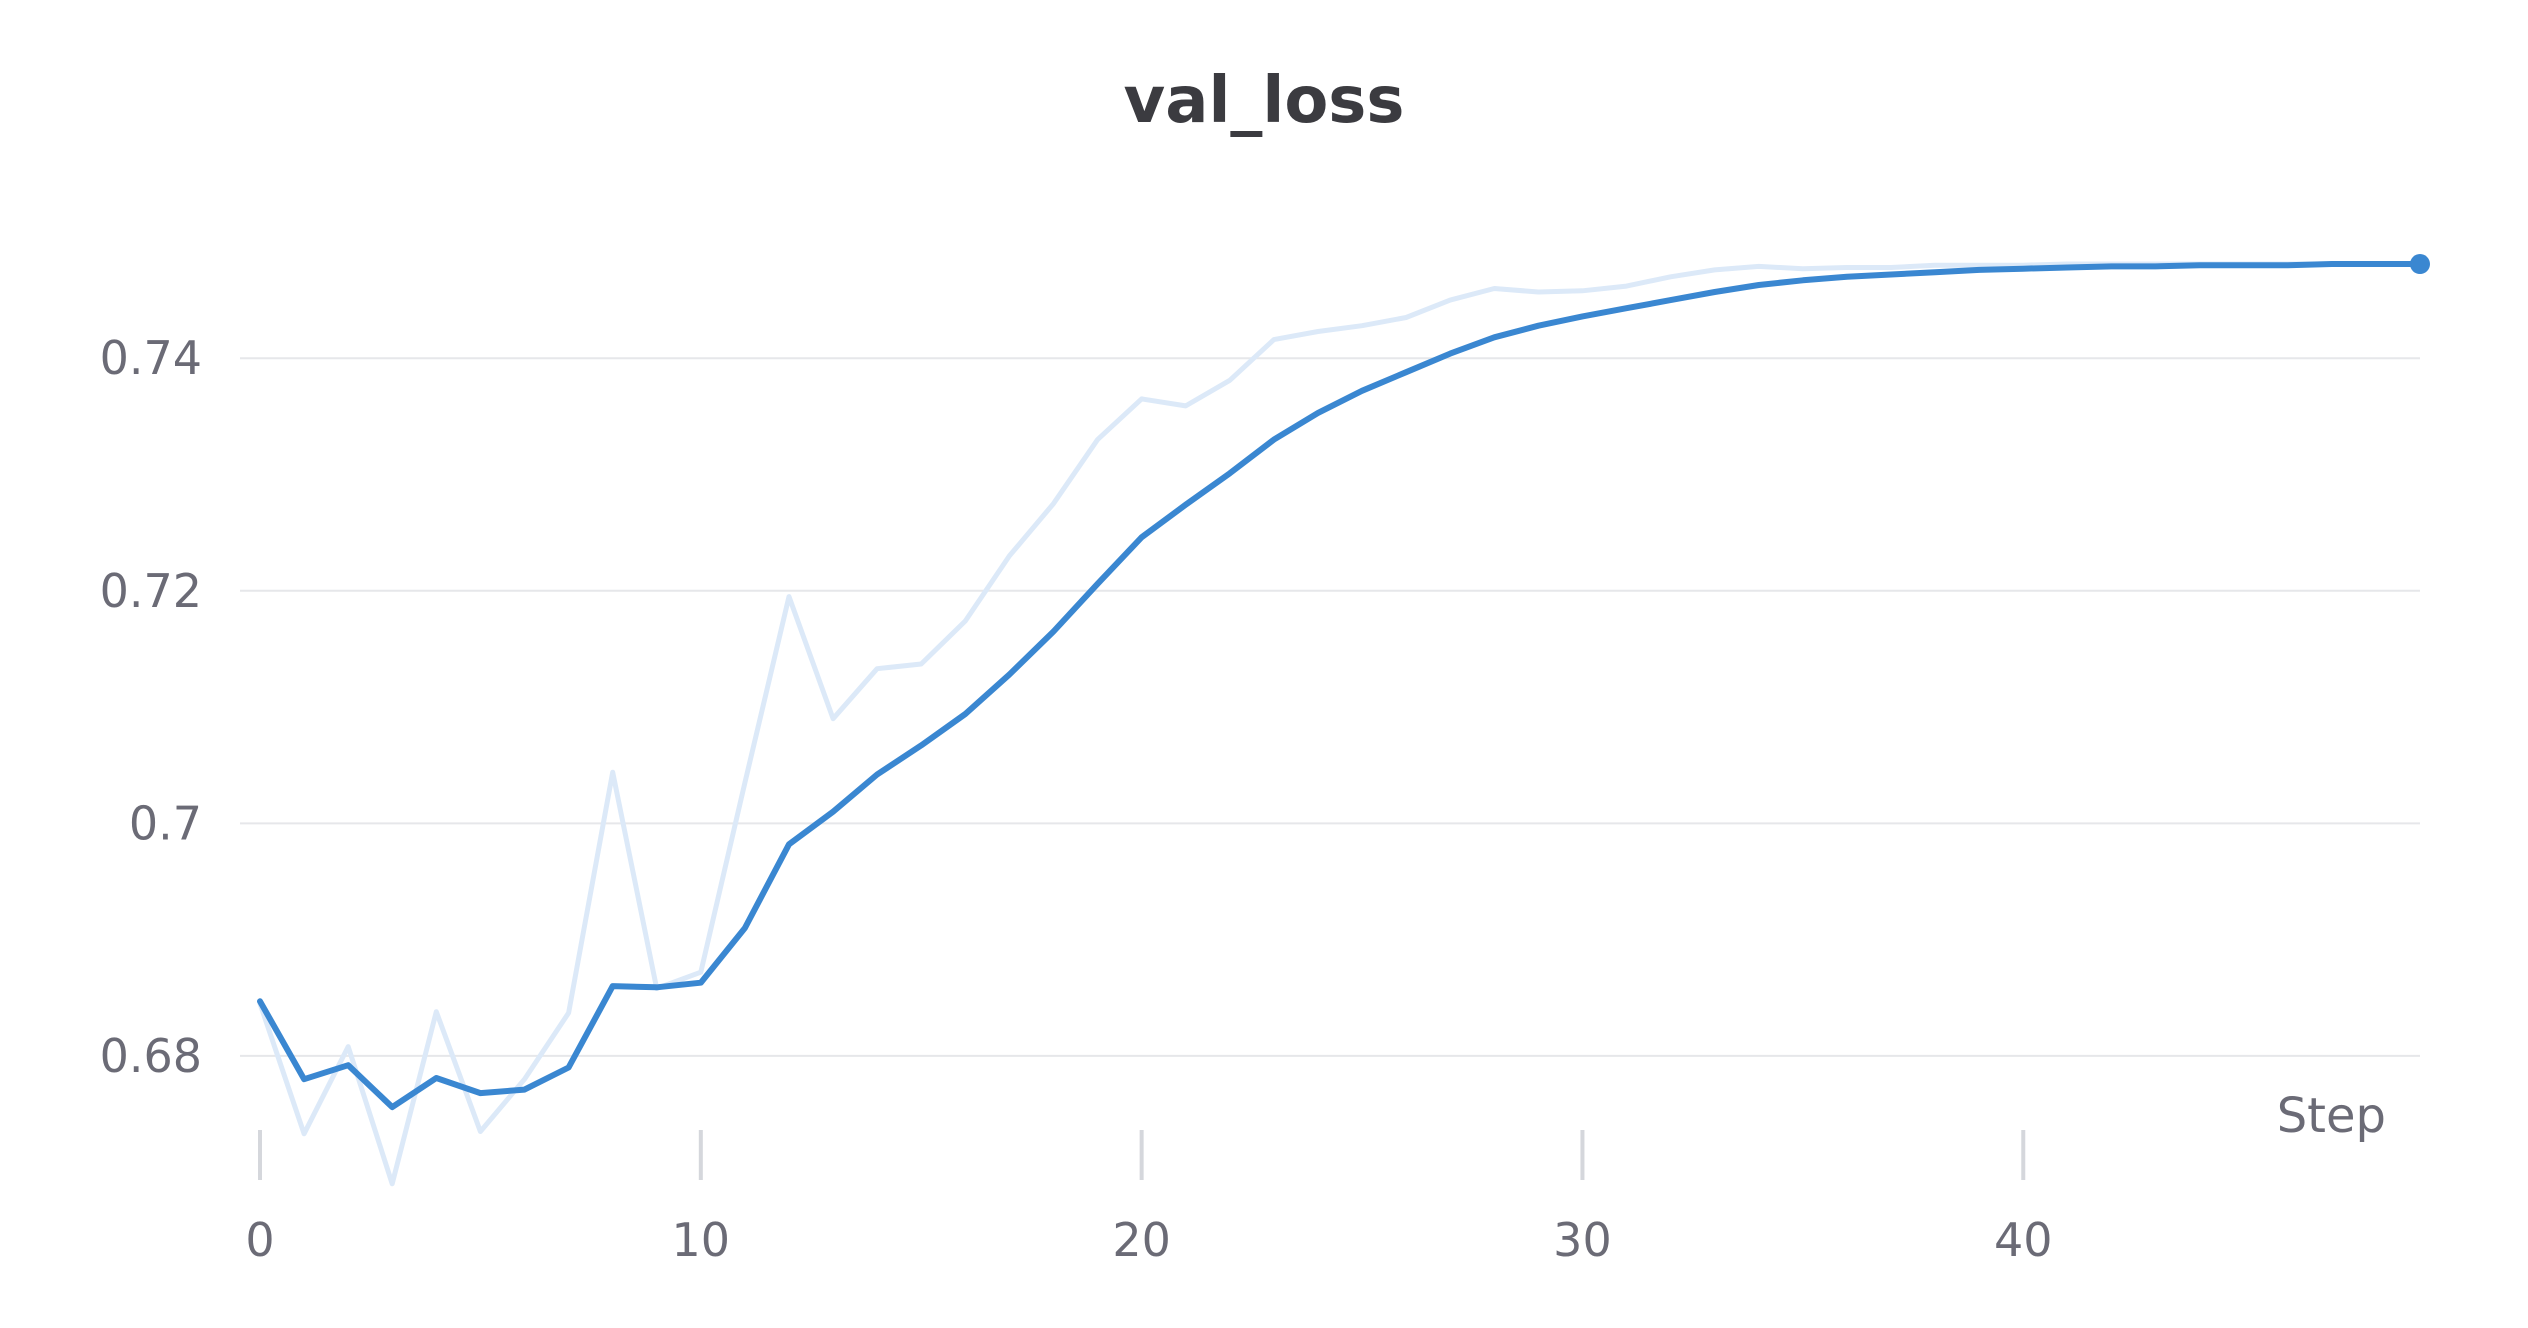 The height and width of the screenshot is (1328, 2528). I want to click on x-tick-label: 0, so click(259, 1240).